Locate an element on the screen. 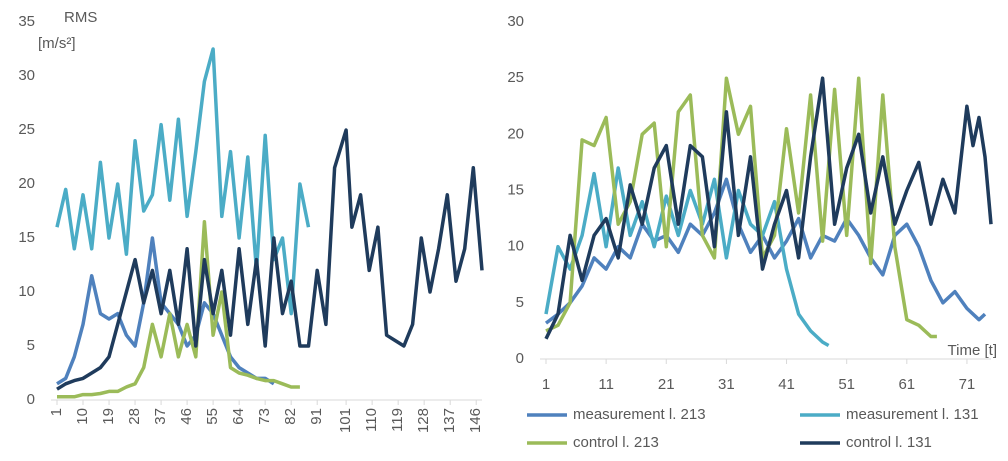  x-tick-label: 37 is located at coordinates (160, 416).